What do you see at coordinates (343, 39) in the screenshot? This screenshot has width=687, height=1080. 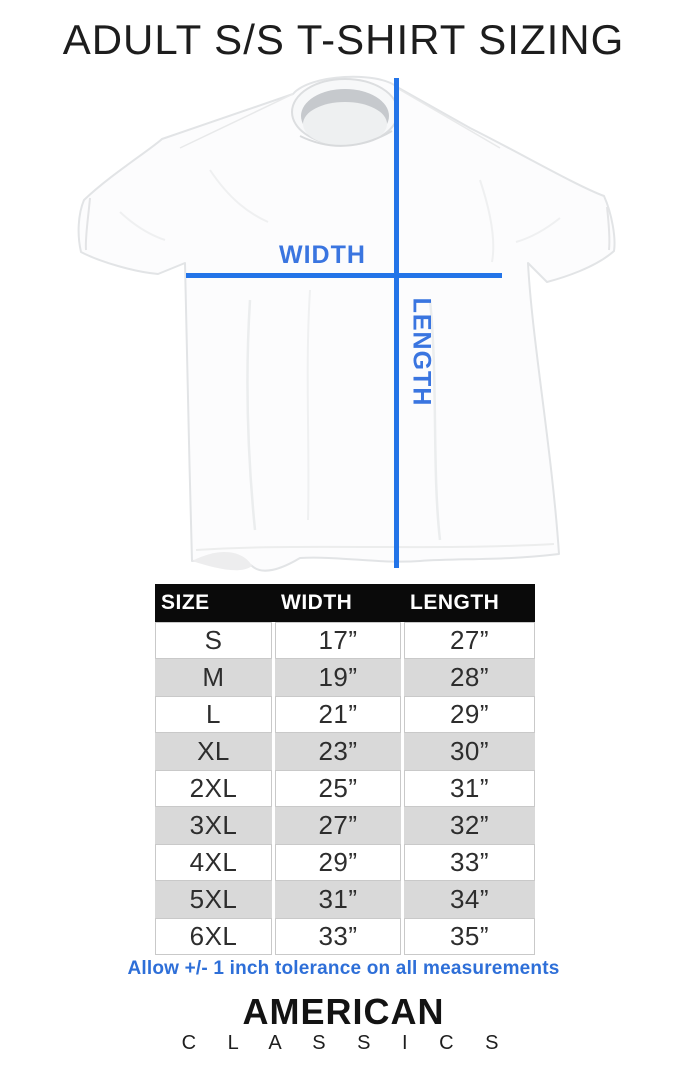 I see `page-title: ADULT S/S T-SHIRT SIZING` at bounding box center [343, 39].